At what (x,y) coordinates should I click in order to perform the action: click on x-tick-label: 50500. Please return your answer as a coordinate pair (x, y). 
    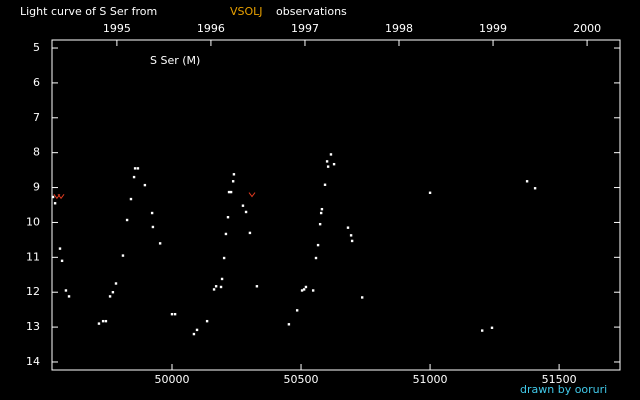
    Looking at the image, I should click on (301, 379).